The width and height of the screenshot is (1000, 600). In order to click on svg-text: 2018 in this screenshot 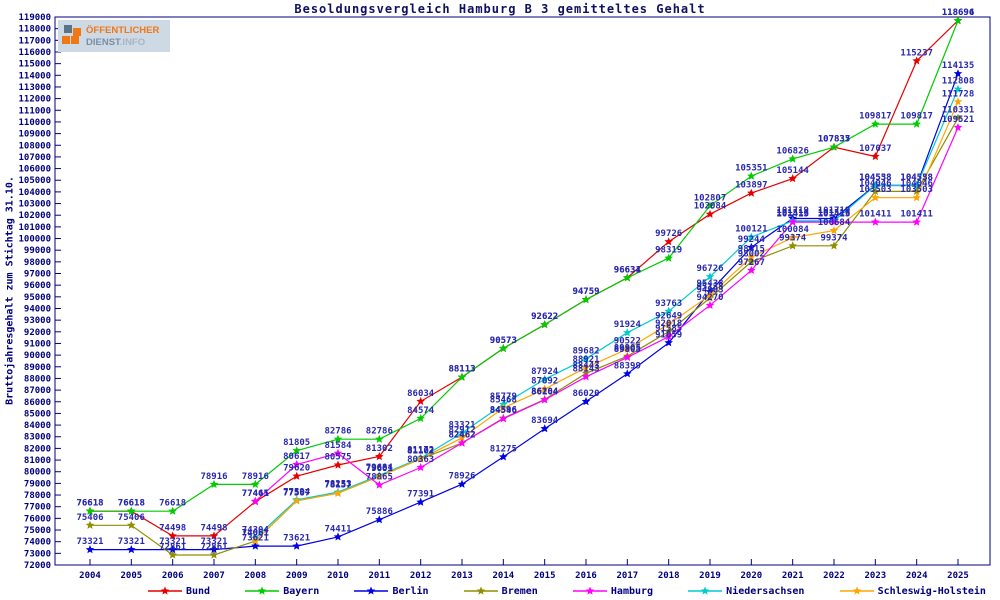, I will do `click(669, 576)`.